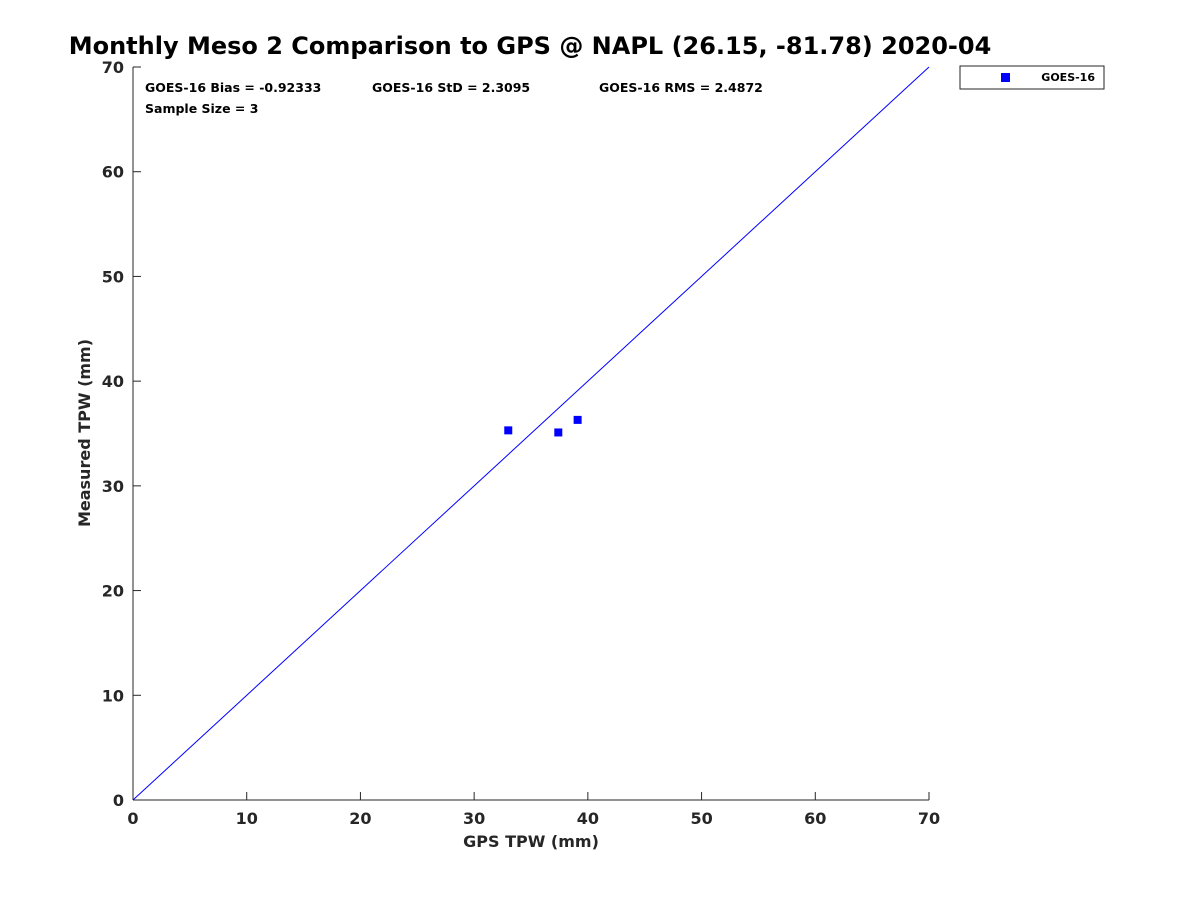  I want to click on legend: GOES-16, so click(1032, 77).